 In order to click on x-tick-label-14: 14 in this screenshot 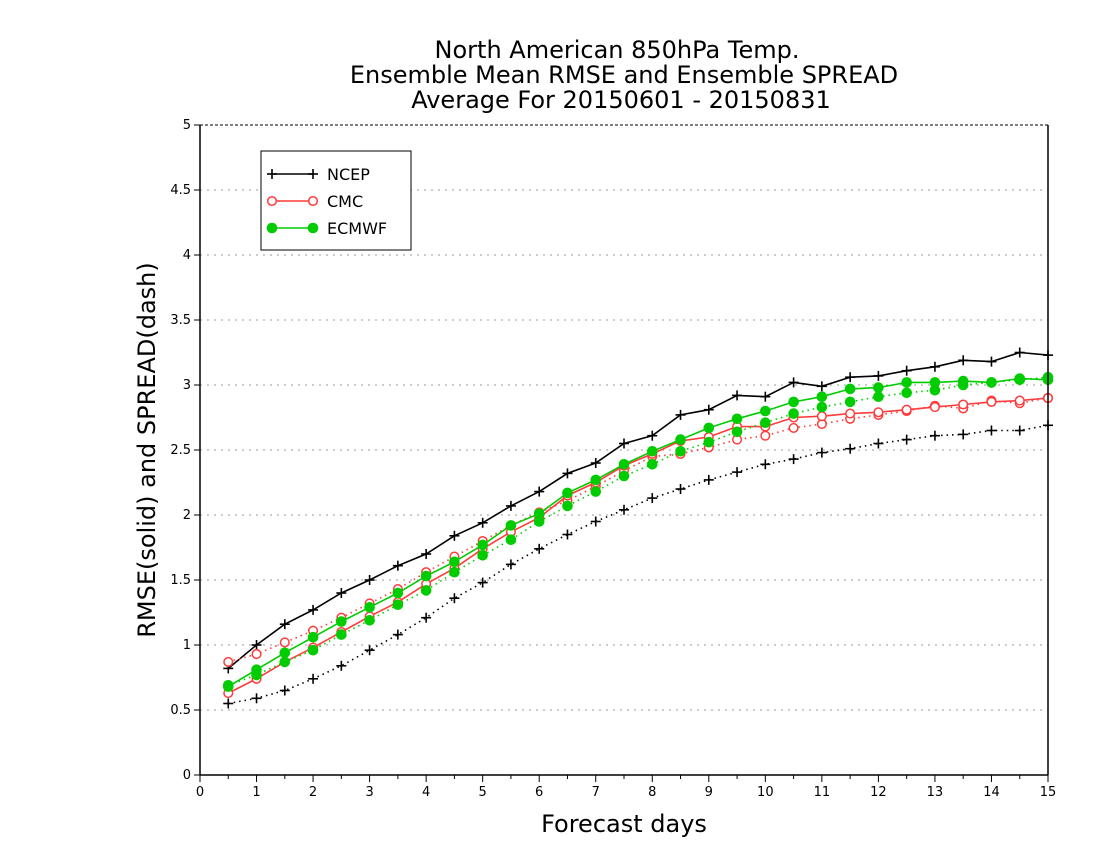, I will do `click(991, 792)`.